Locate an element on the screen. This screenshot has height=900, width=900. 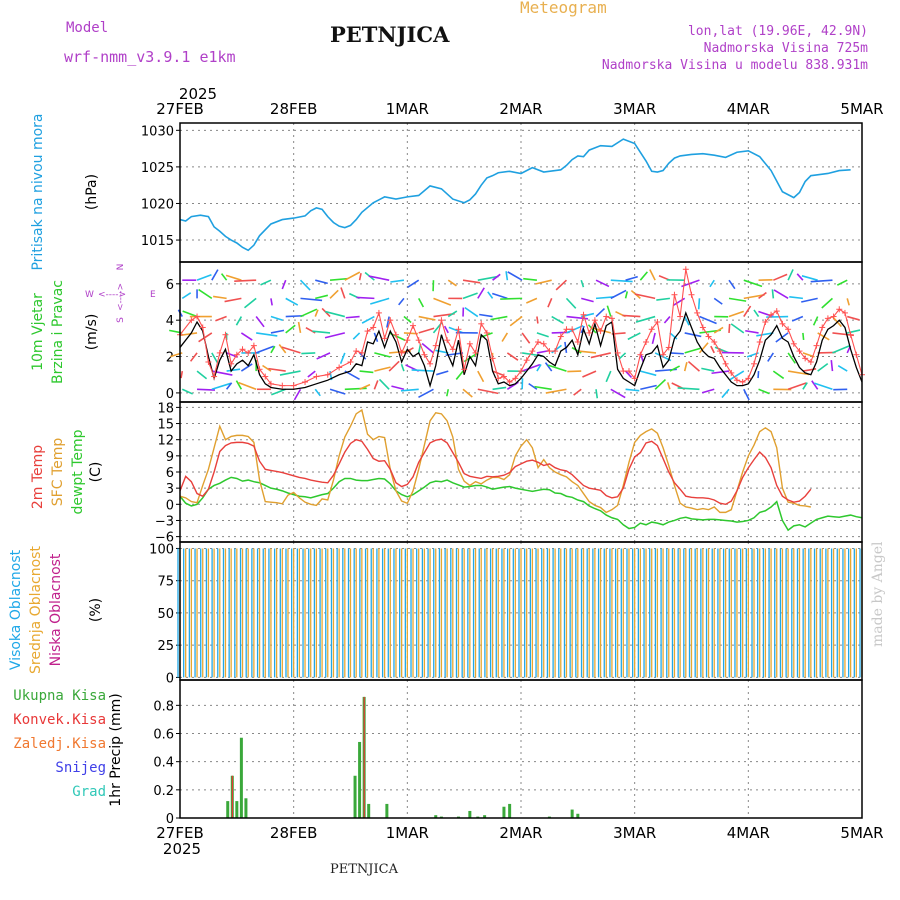
compass-sn: <----> is located at coordinates (121, 297).